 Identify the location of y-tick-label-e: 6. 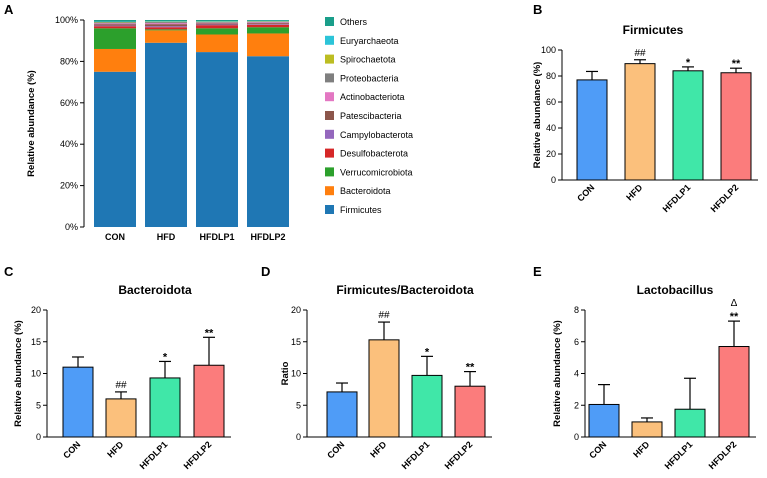
(576, 342).